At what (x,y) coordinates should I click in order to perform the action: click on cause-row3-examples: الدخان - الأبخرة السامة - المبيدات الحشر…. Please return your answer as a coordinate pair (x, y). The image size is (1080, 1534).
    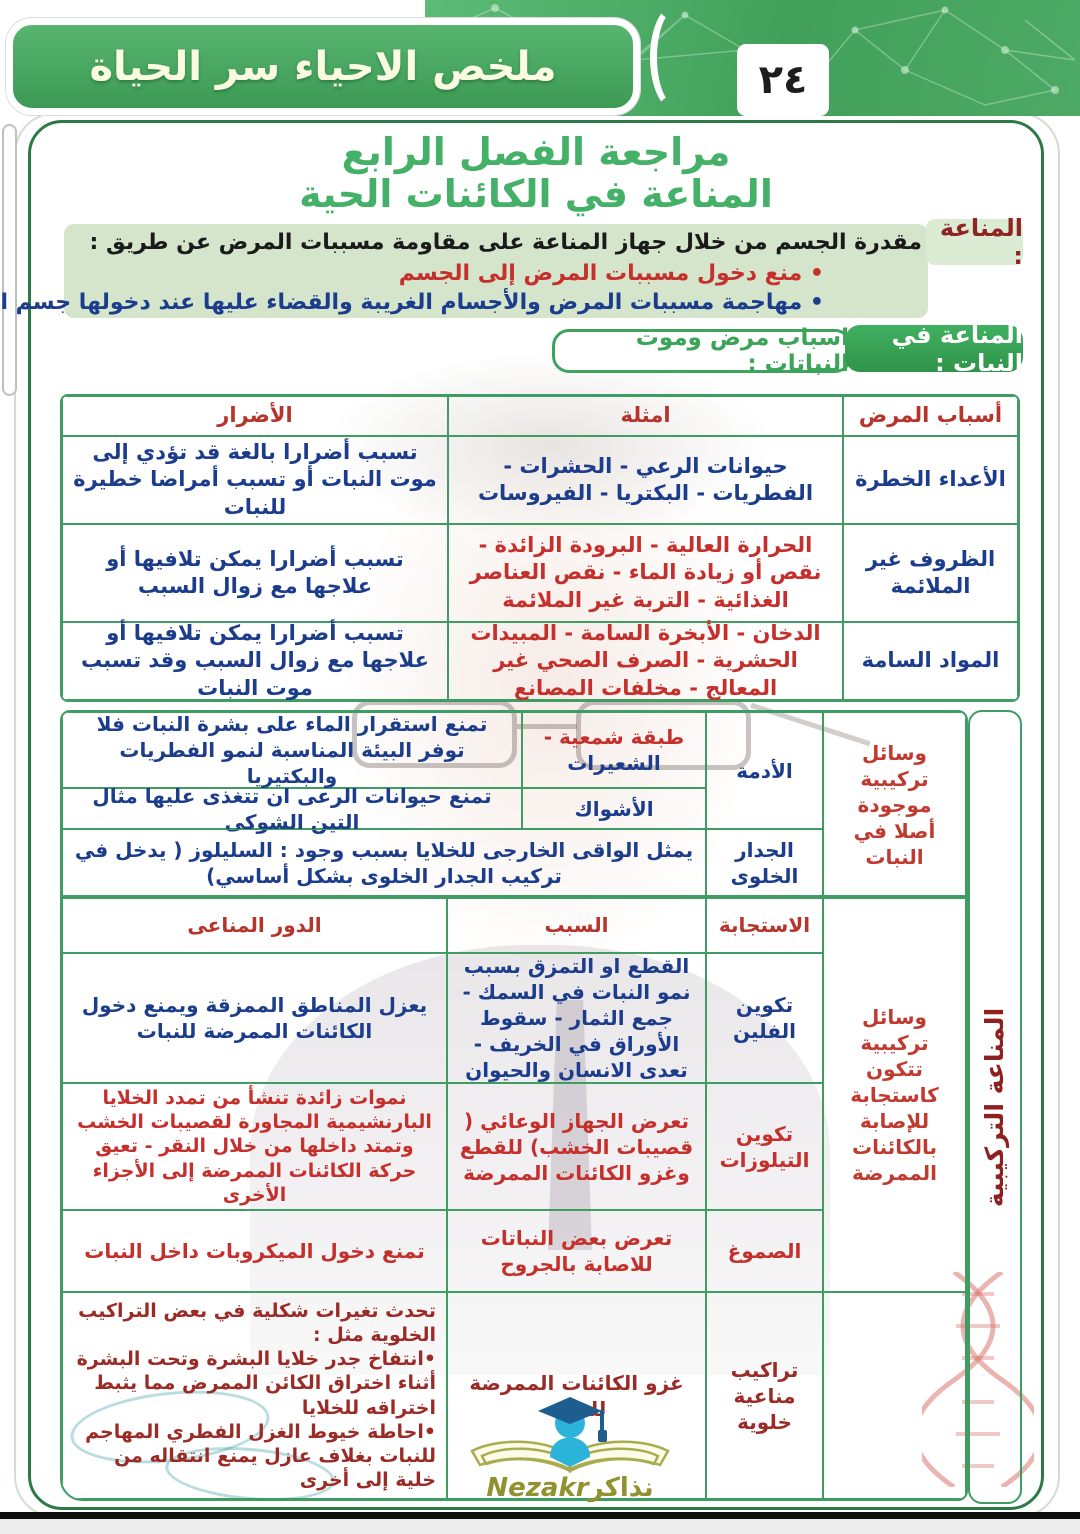
    Looking at the image, I should click on (645, 660).